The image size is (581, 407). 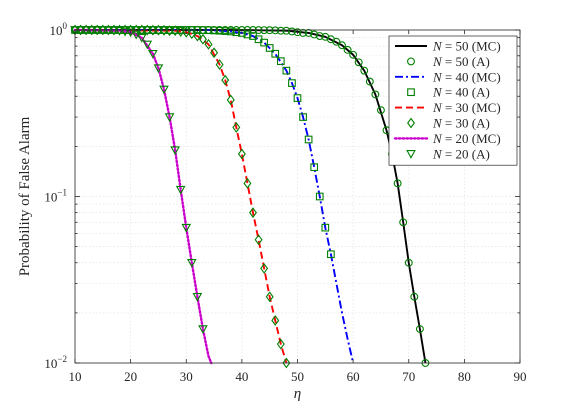 What do you see at coordinates (55, 362) in the screenshot?
I see `y-tick-label: 10⁻²` at bounding box center [55, 362].